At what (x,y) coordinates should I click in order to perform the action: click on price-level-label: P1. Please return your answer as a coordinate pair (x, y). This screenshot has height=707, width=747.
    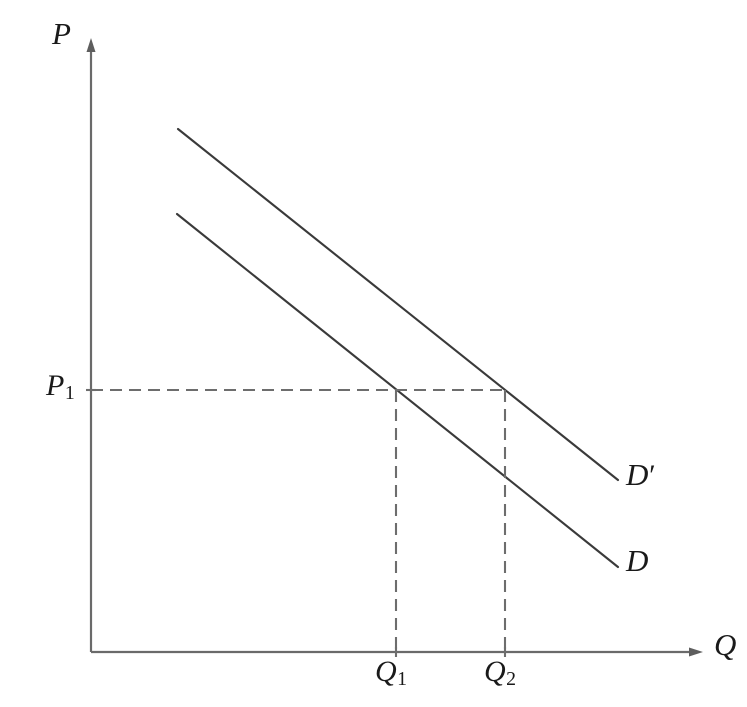
    Looking at the image, I should click on (60, 387).